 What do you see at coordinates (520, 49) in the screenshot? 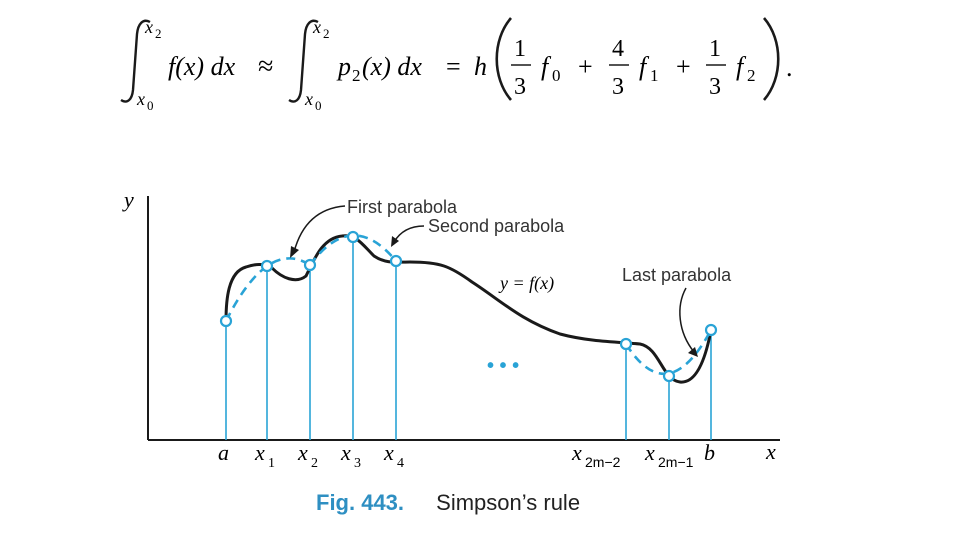
I see `coef1-num: 1` at bounding box center [520, 49].